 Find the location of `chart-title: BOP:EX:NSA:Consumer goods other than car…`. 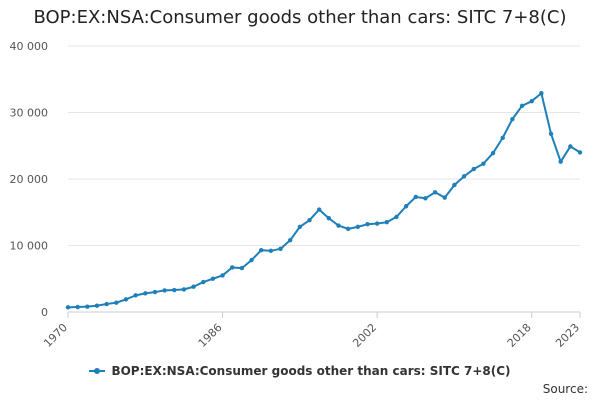

chart-title: BOP:EX:NSA:Consumer goods other than car… is located at coordinates (300, 17).